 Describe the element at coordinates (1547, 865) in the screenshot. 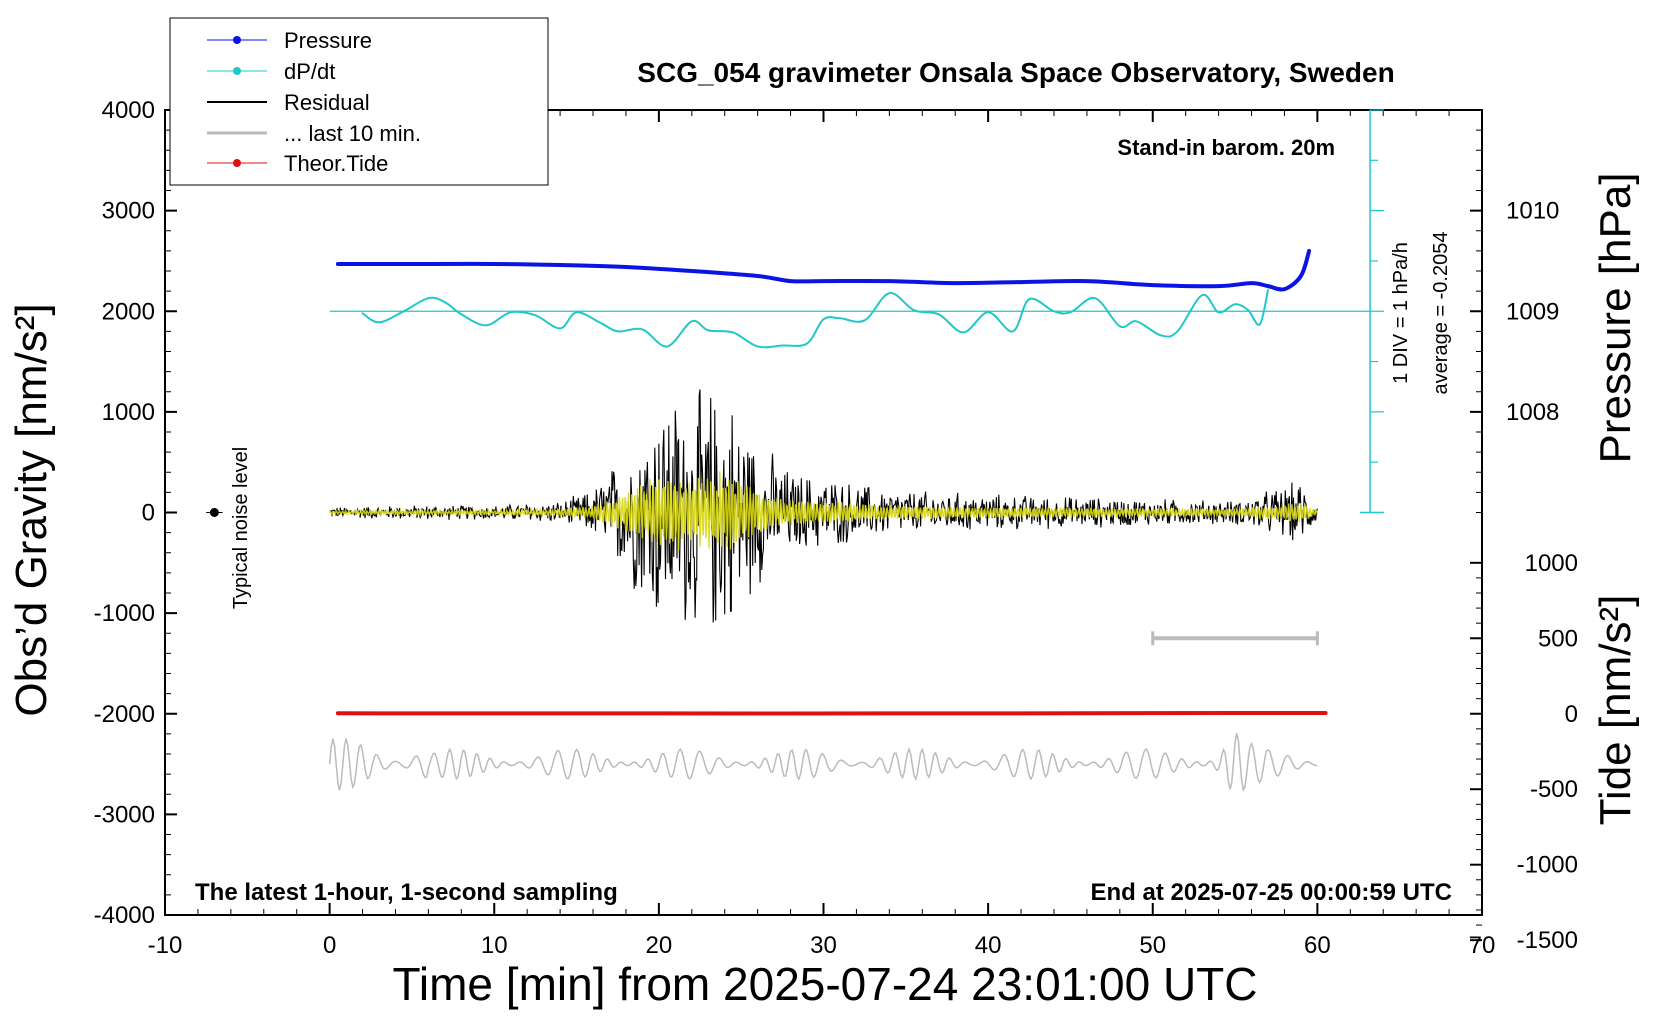

I see `tide-tick-label: -1000` at that location.